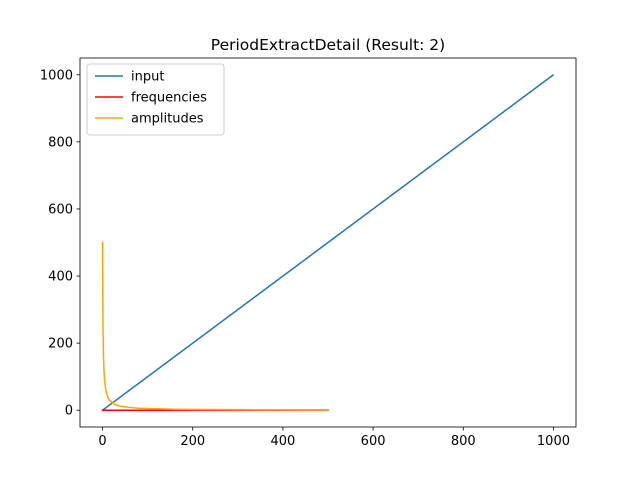  Describe the element at coordinates (553, 441) in the screenshot. I see `x-tick-label: 1000` at that location.